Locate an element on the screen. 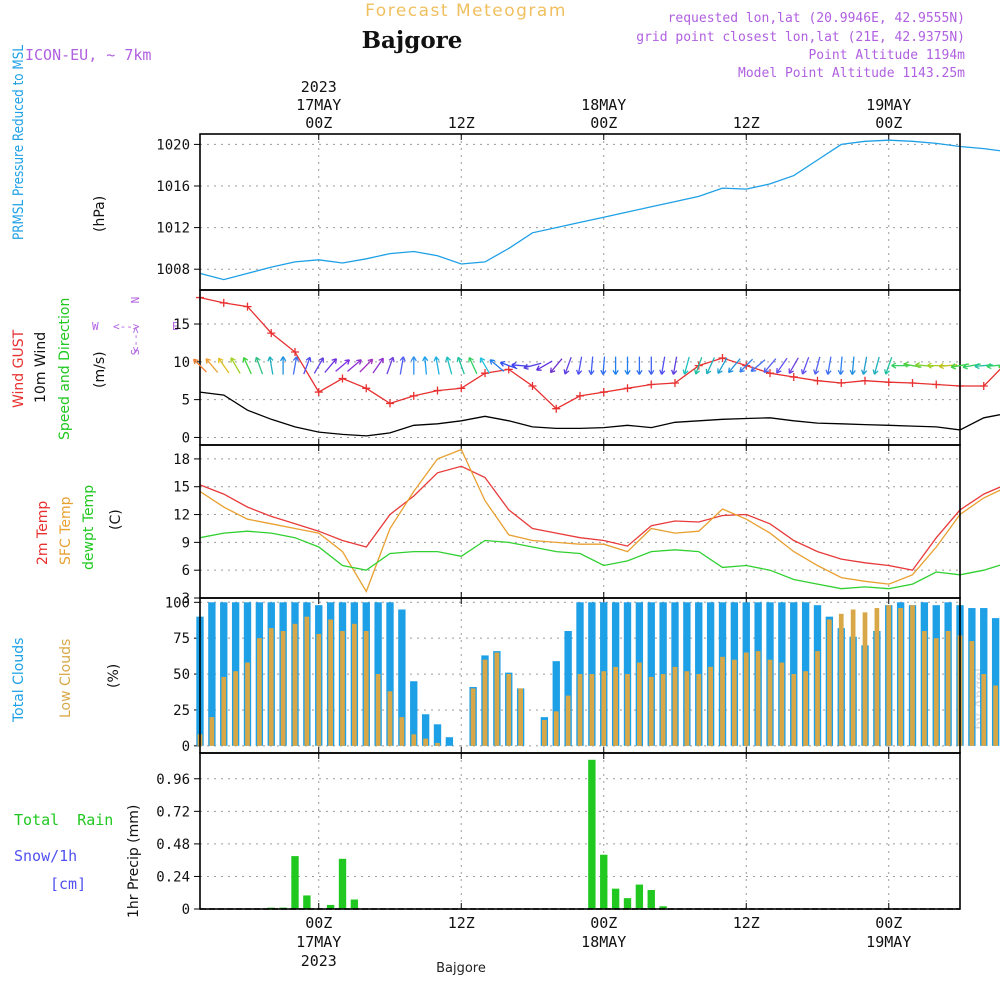 This screenshot has height=1000, width=1000. panel-3: 3 6 9 12 15 18 is located at coordinates (586, 525).